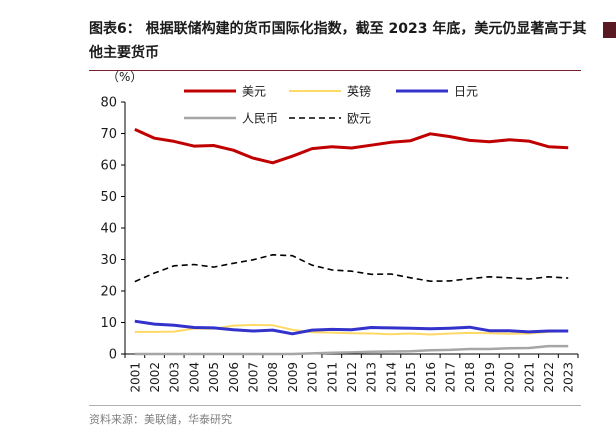 The image size is (616, 438). What do you see at coordinates (431, 377) in the screenshot?
I see `x-tick-label: 2016` at bounding box center [431, 377].